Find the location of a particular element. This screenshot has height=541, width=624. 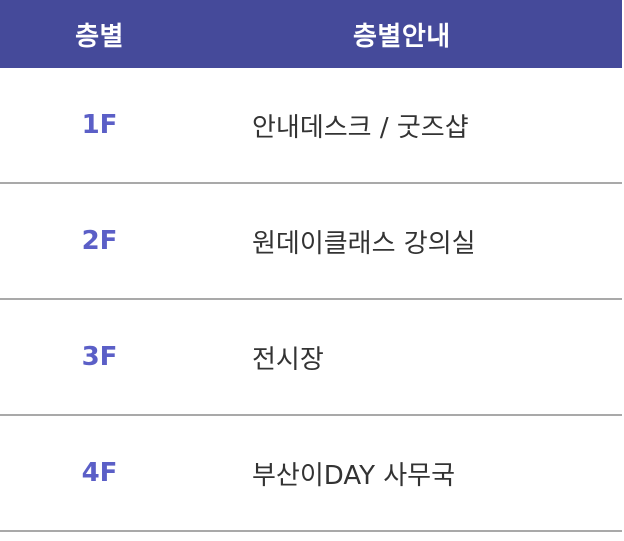

floor-label: 4F is located at coordinates (99, 473).